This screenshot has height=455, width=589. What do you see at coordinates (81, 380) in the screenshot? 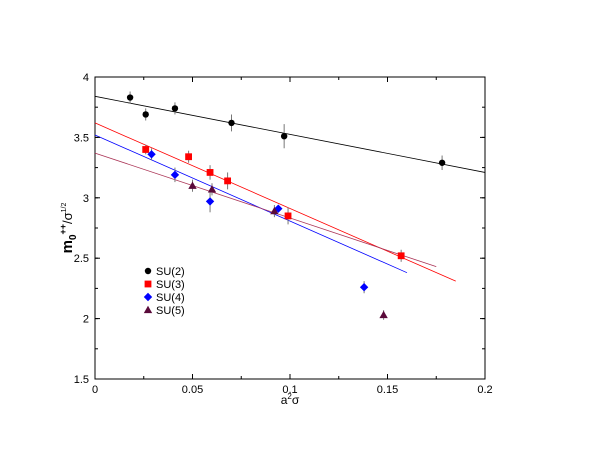
I see `y-tick-label: 1.5` at bounding box center [81, 380].